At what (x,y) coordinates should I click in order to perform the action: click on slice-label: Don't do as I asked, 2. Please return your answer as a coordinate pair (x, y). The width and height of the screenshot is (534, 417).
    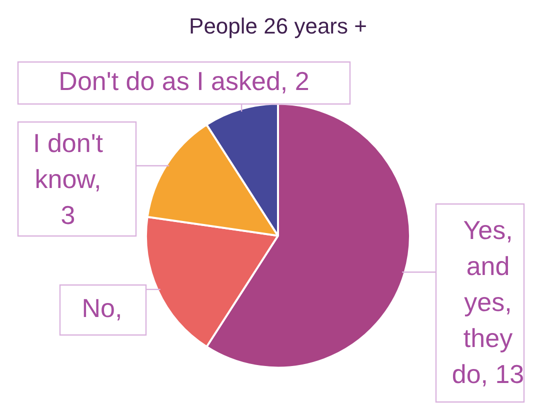
    Looking at the image, I should click on (184, 81).